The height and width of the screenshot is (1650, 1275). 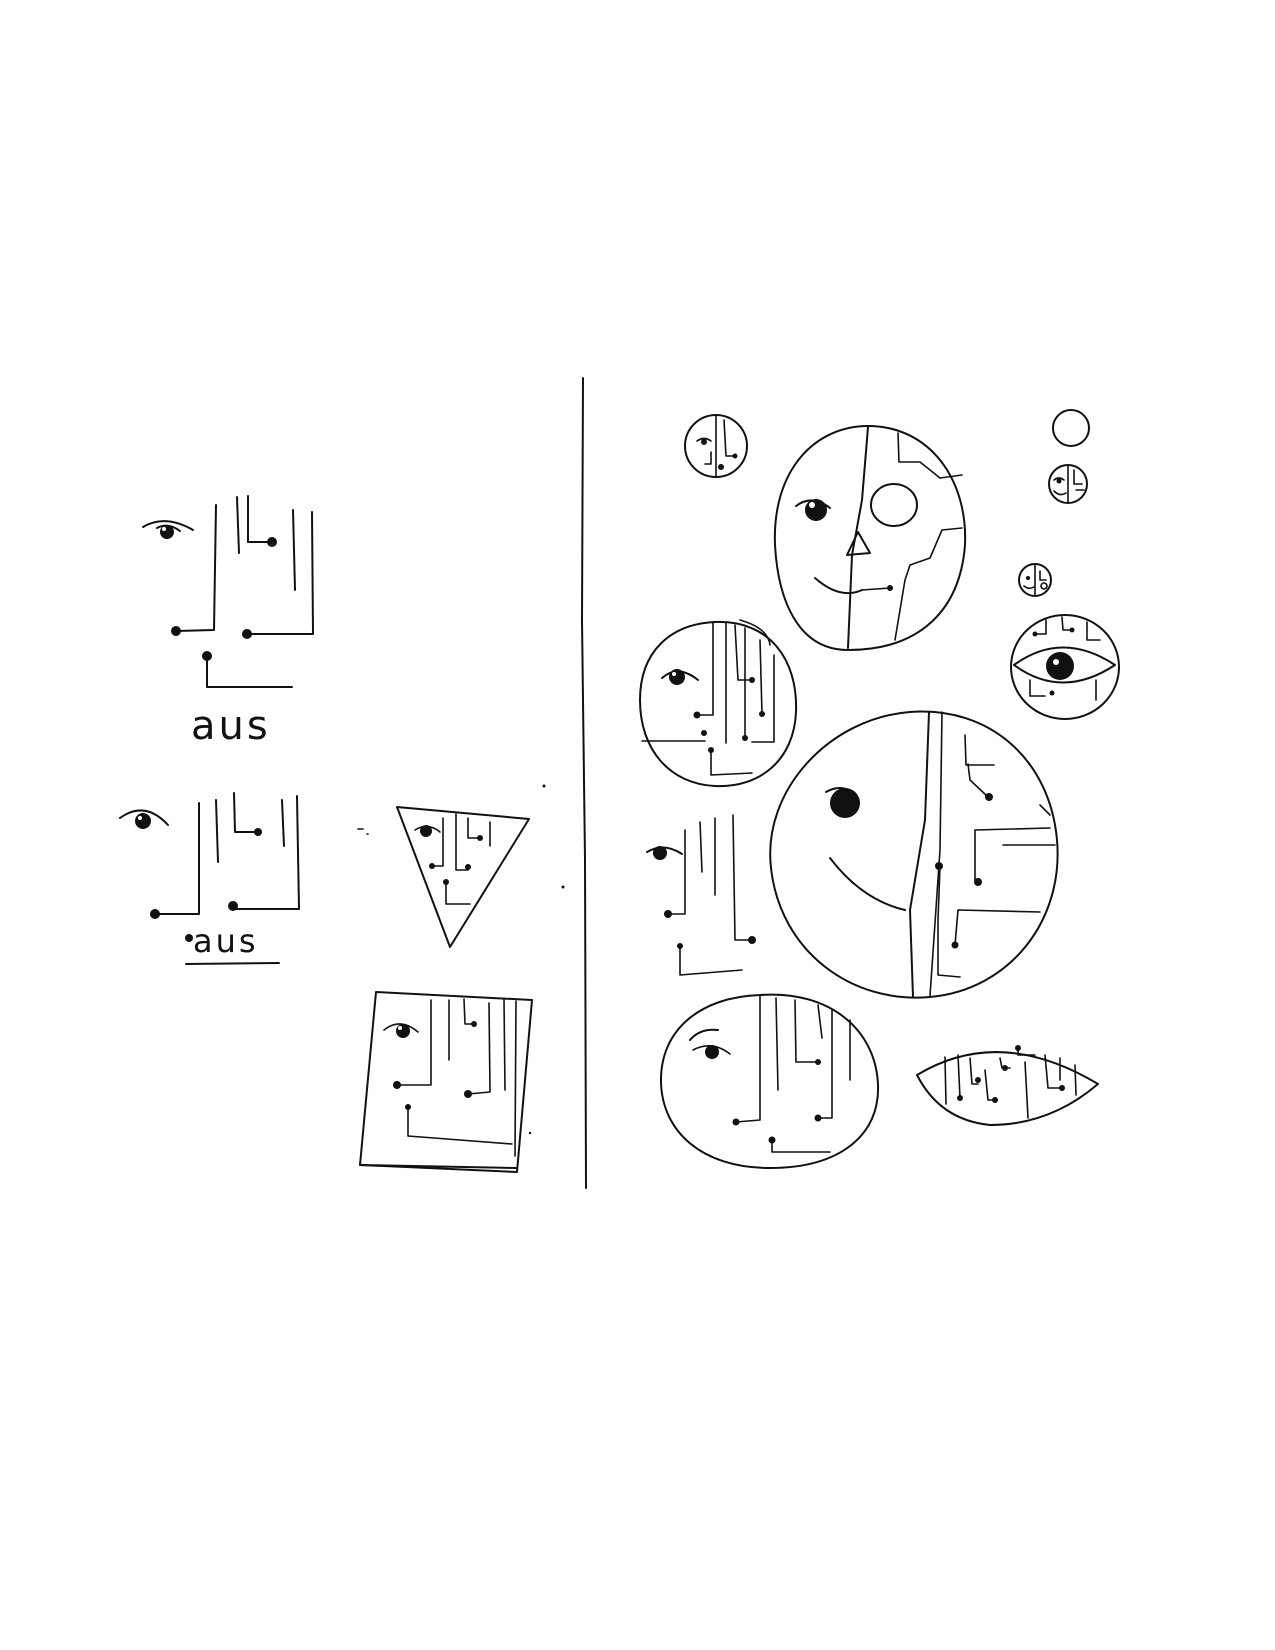 What do you see at coordinates (446, 1082) in the screenshot?
I see `square-face` at bounding box center [446, 1082].